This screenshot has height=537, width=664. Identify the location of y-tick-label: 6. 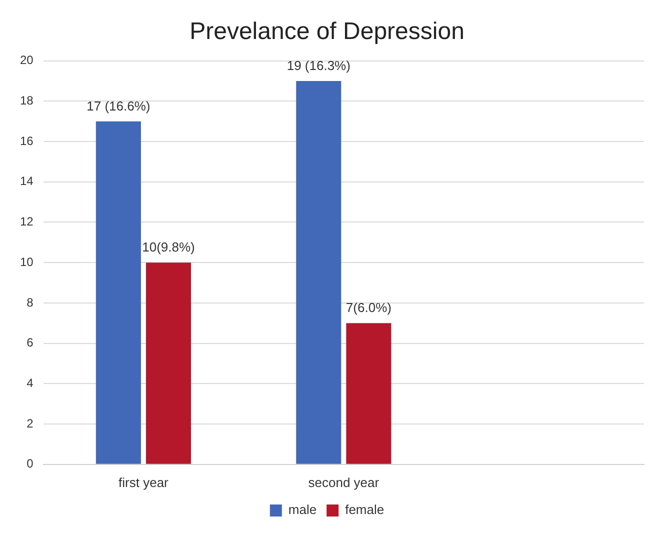
(30, 343).